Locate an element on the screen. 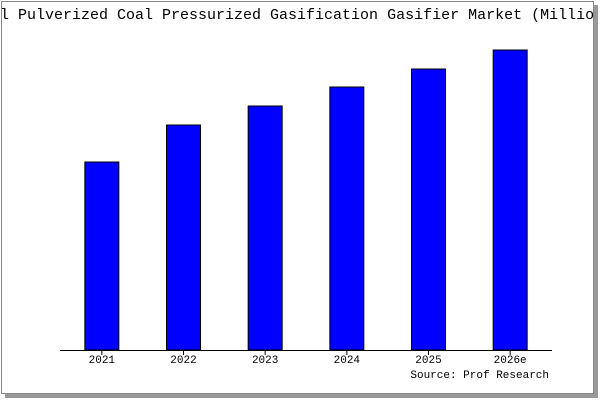  source: Source: Prof Research is located at coordinates (479, 376).